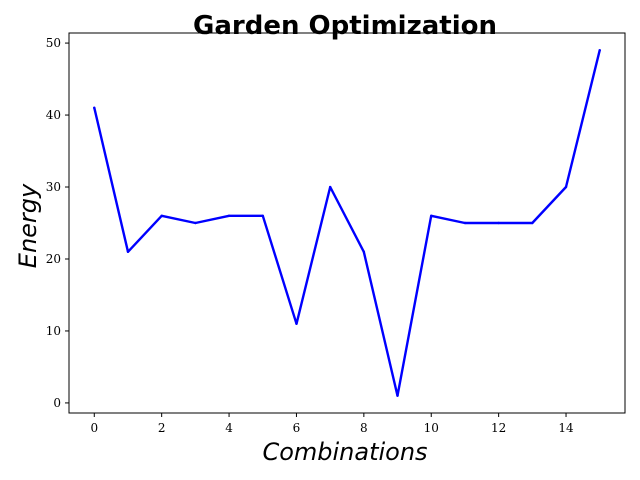 The width and height of the screenshot is (640, 480). I want to click on y-axis-label: Energy, so click(28, 225).